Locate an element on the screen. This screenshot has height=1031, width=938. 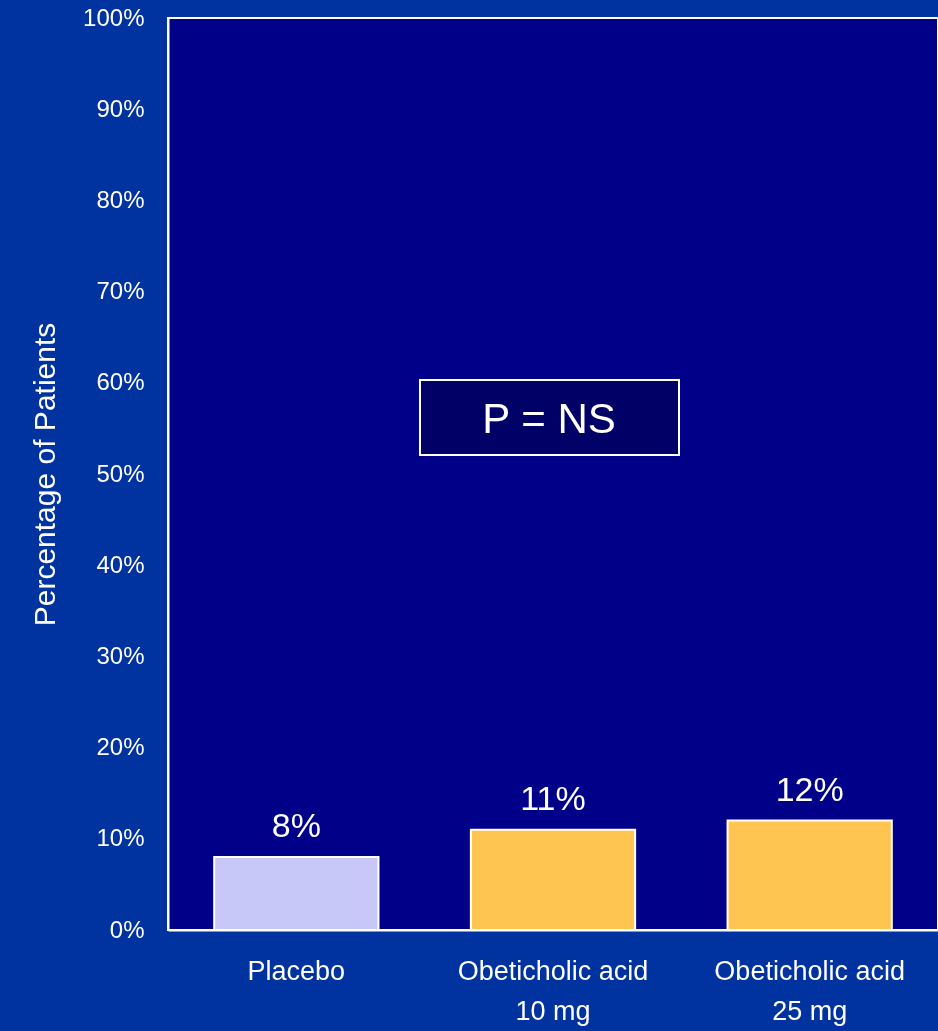
y-axis-title: Percentage of Patients is located at coordinates (45, 474).